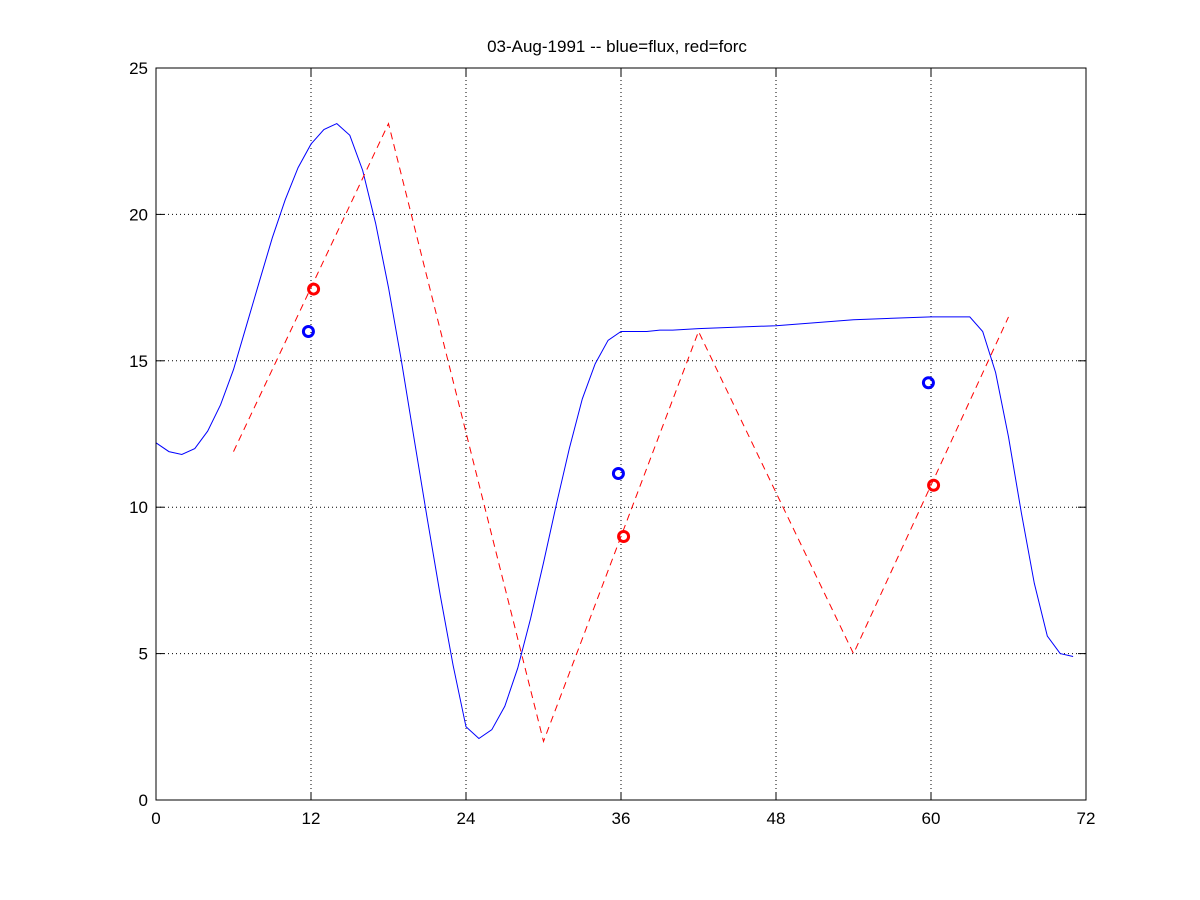 Image resolution: width=1200 pixels, height=900 pixels. Describe the element at coordinates (138, 361) in the screenshot. I see `y-tick-label: 15` at that location.